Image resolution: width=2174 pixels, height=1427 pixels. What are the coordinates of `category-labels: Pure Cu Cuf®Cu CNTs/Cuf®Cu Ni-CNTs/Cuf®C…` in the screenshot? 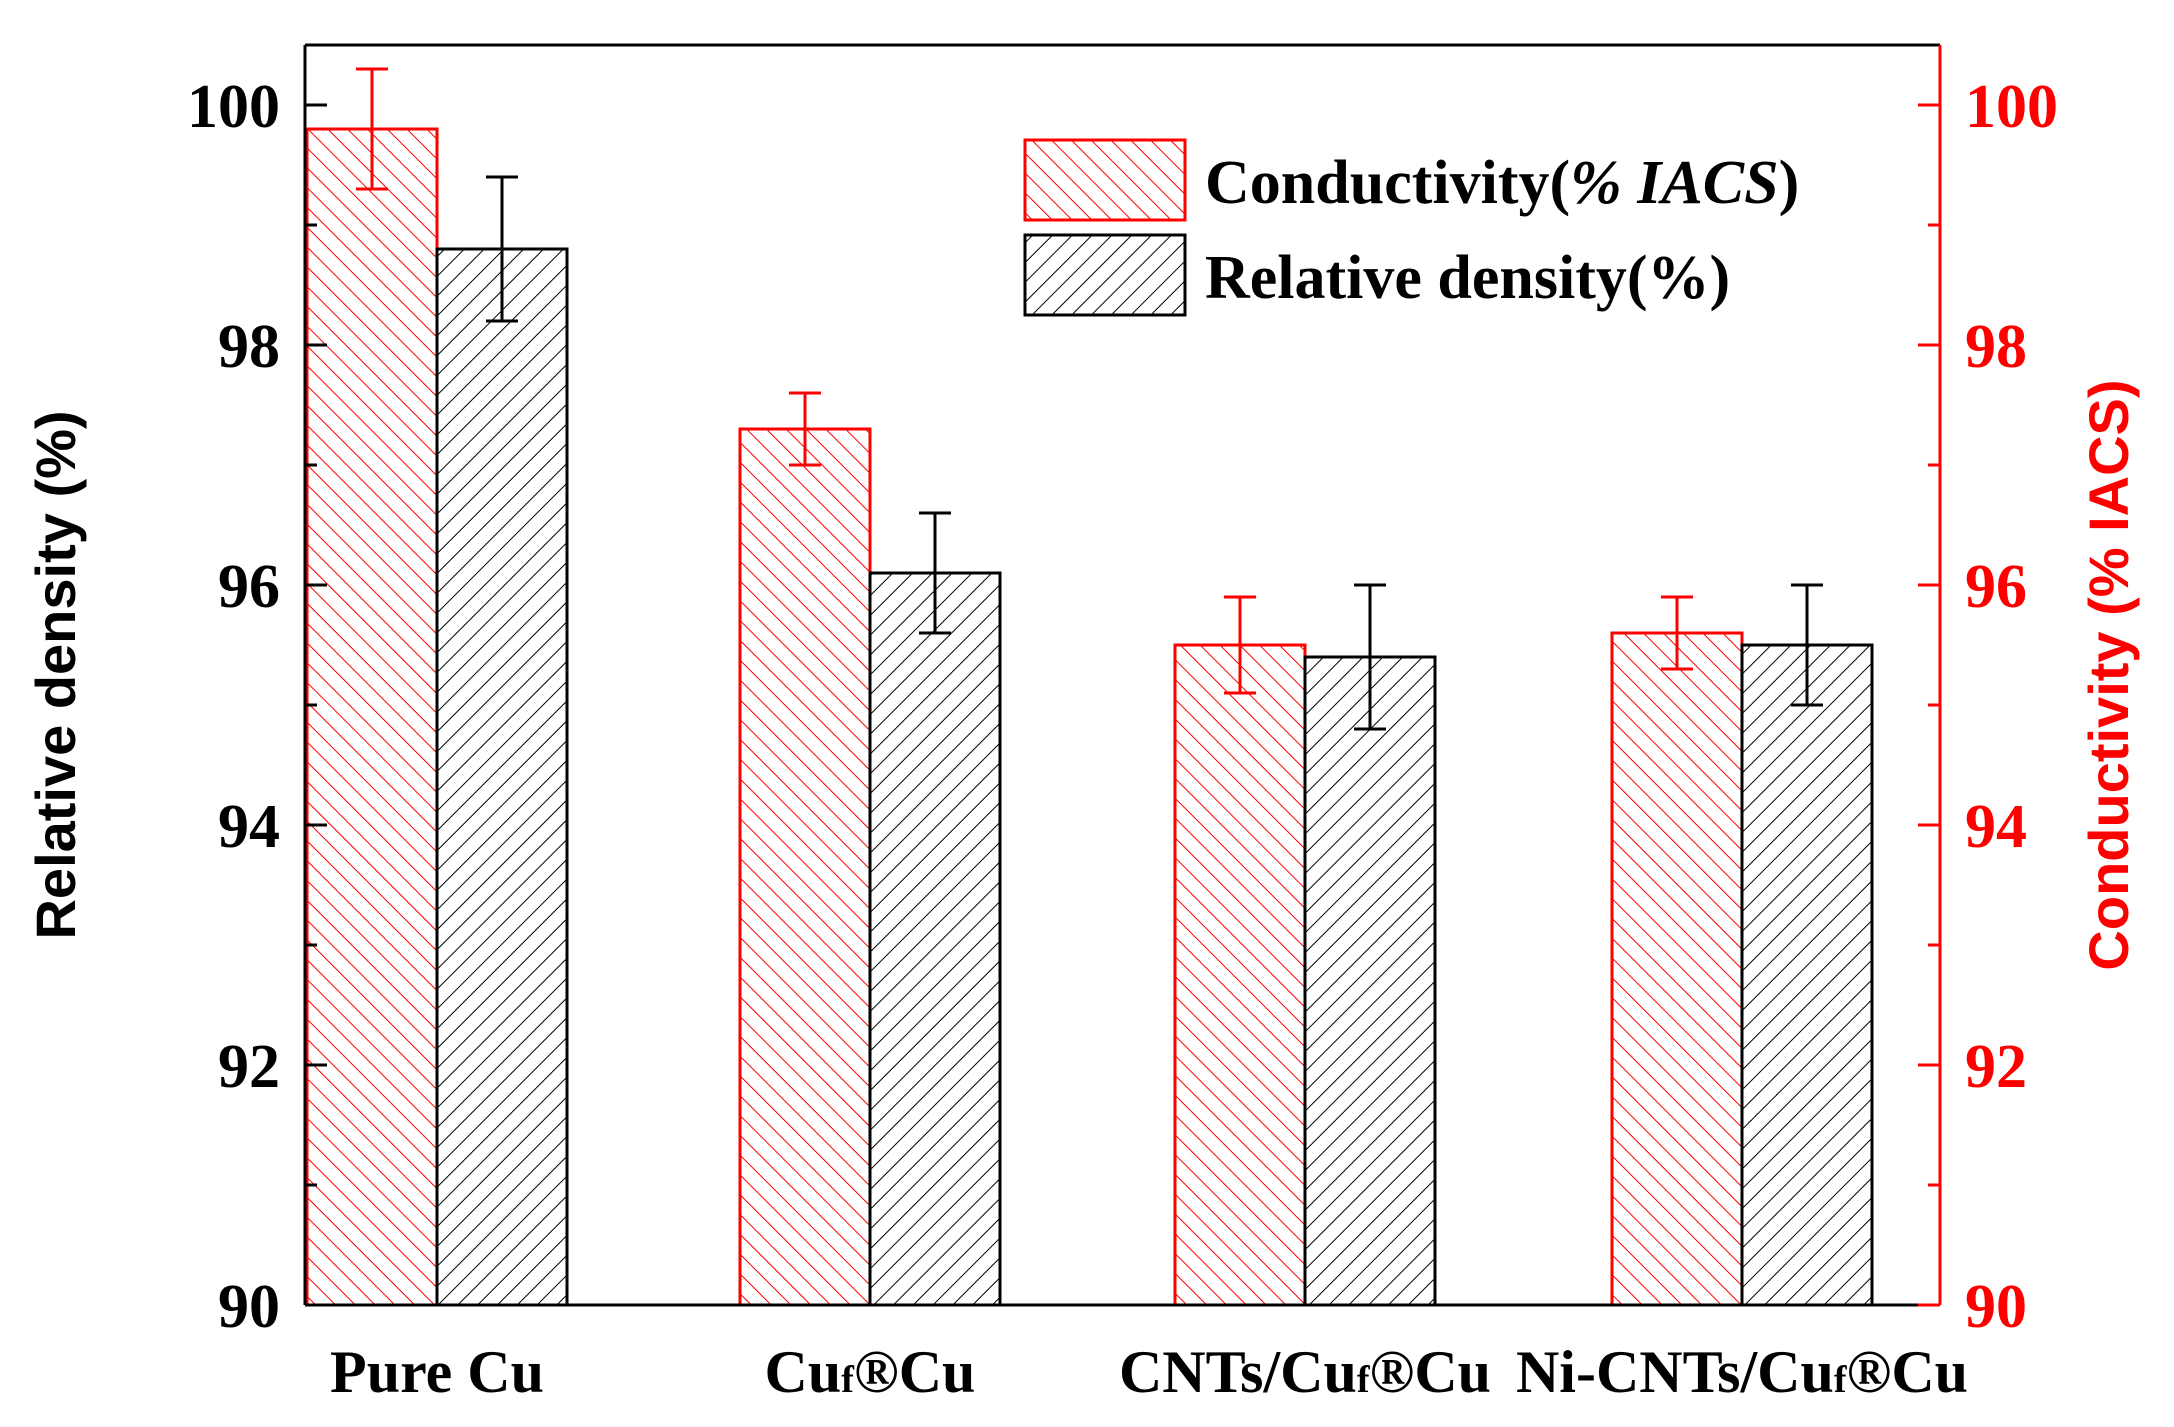 It's located at (1149, 1372).